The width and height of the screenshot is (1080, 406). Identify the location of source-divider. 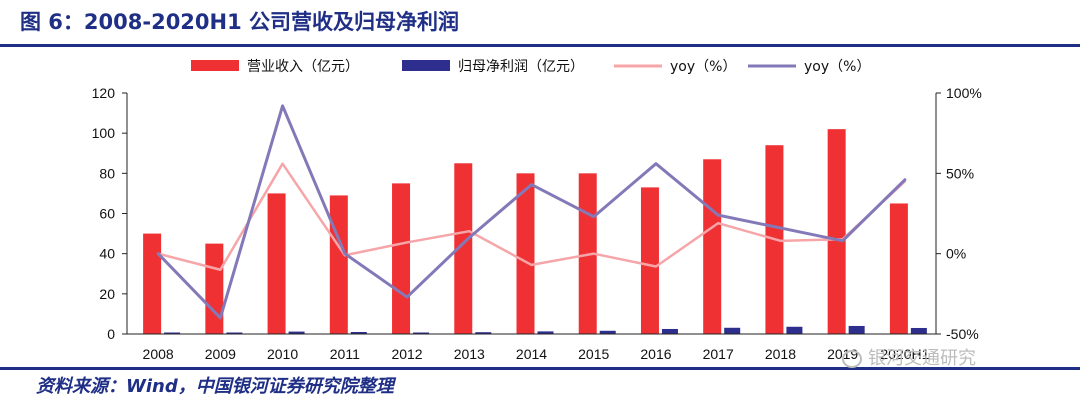
(540, 368).